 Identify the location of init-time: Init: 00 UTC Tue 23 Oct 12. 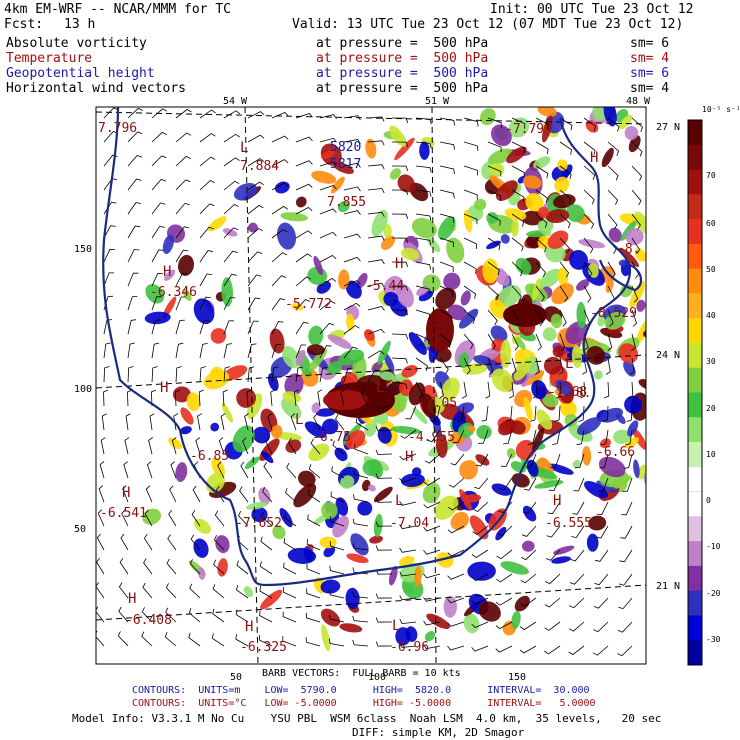
(592, 9).